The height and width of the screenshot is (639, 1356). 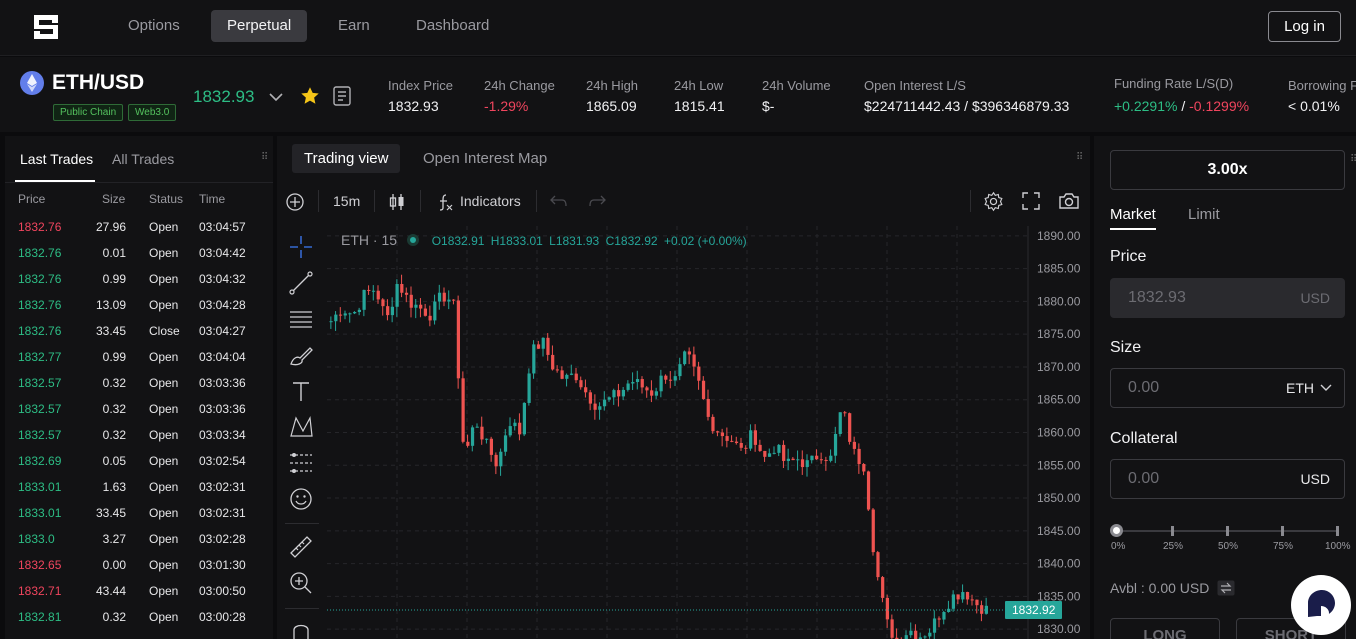 What do you see at coordinates (611, 106) in the screenshot?
I see `stat-value: 1865.09` at bounding box center [611, 106].